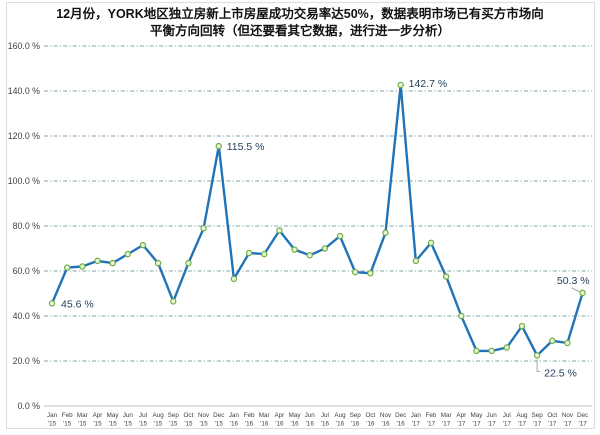 Image resolution: width=600 pixels, height=435 pixels. I want to click on y-axis-tick-label: 20.0 %, so click(27, 361).